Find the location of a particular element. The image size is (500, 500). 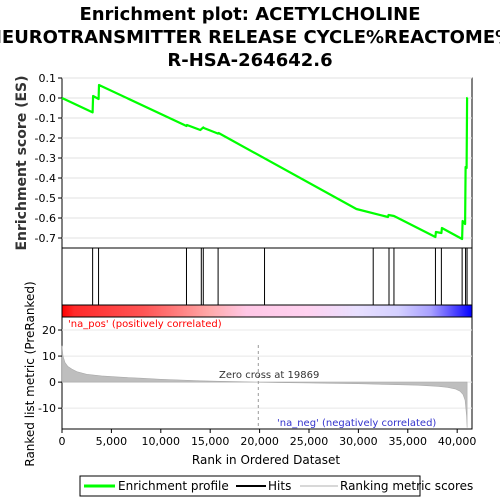

title-line-1: Enrichment plot: ACETYLCHOLINE is located at coordinates (249, 14).